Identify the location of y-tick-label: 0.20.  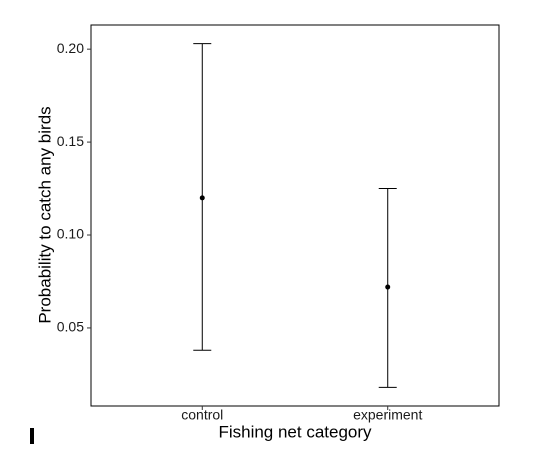
(70, 48).